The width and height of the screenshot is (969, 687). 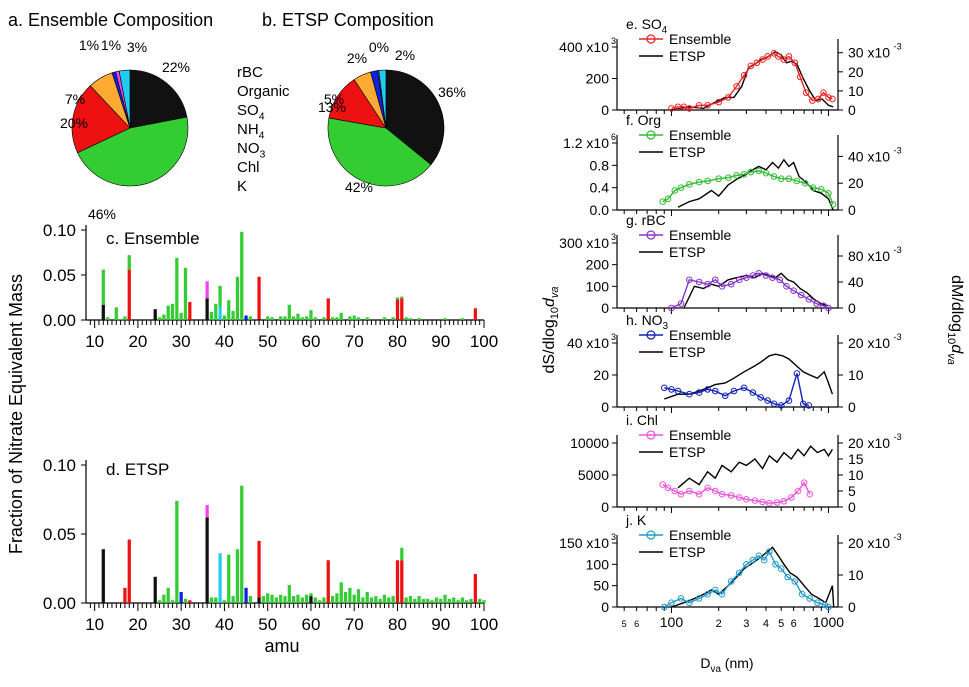 What do you see at coordinates (263, 91) in the screenshot?
I see `species-legend-item: Organic` at bounding box center [263, 91].